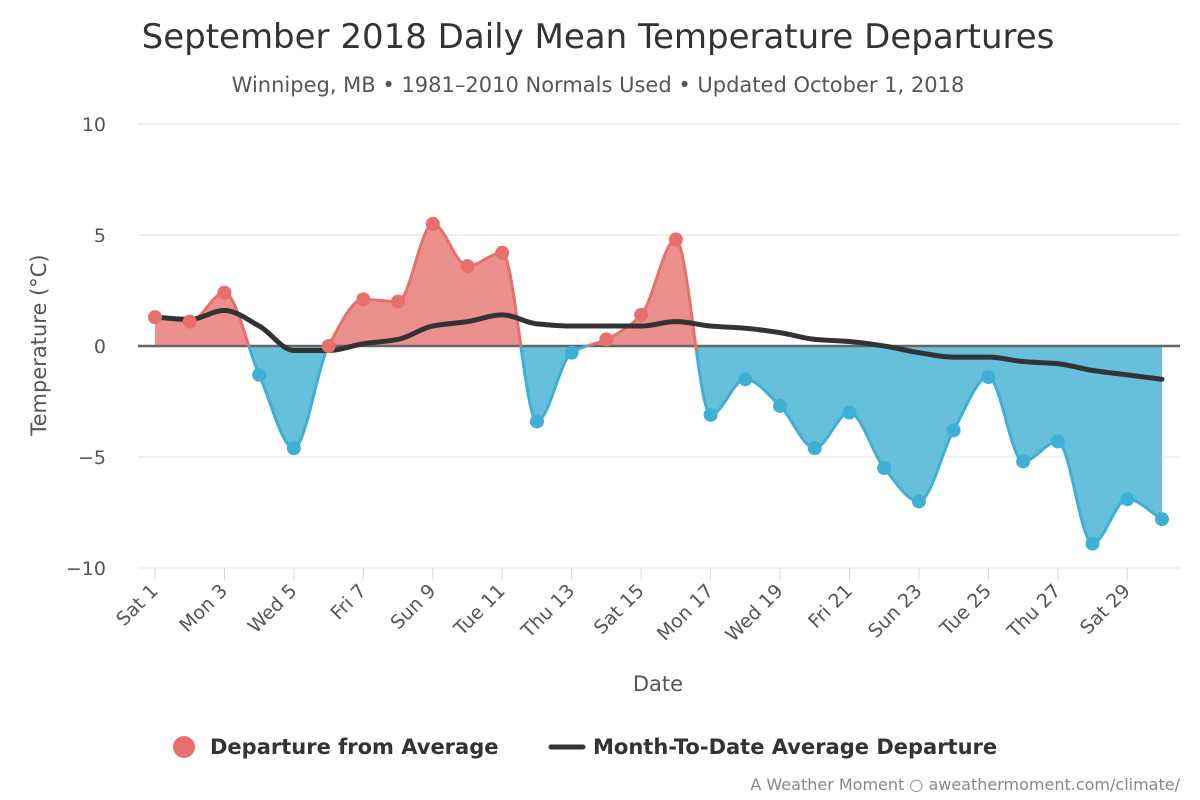 This screenshot has height=800, width=1200. I want to click on departure-line-segment, so click(929, 448).